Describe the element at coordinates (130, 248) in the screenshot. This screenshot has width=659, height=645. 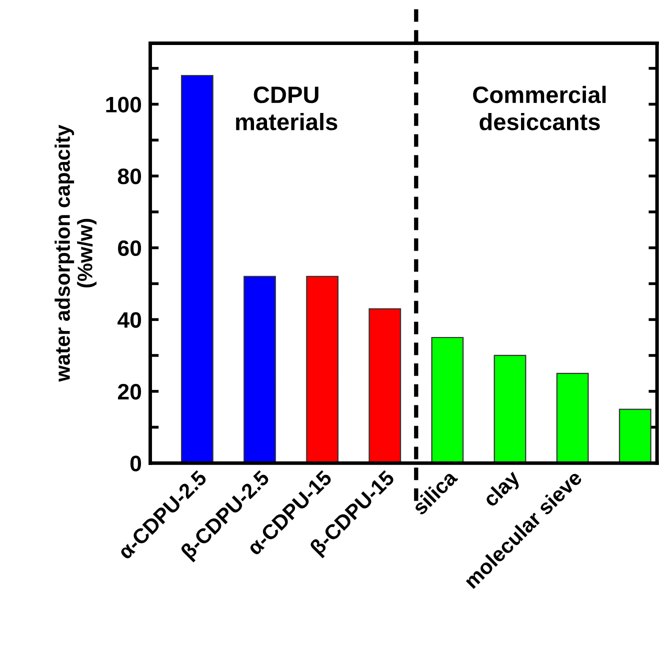
I see `y-tick-label: 60` at that location.